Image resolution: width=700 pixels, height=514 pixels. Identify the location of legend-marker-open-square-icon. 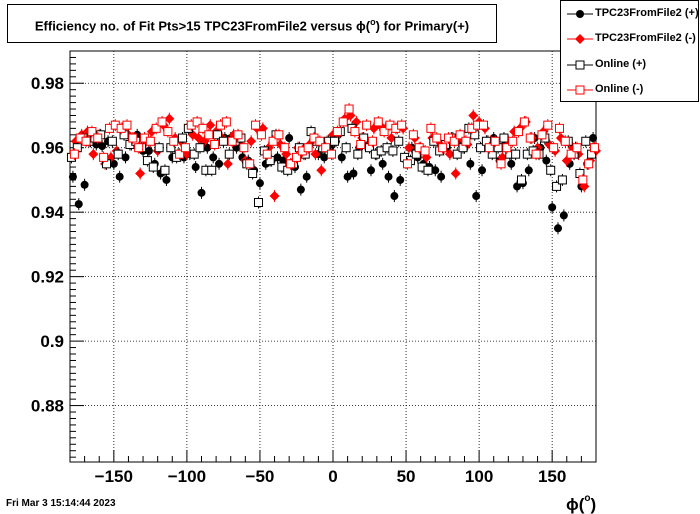
(580, 65).